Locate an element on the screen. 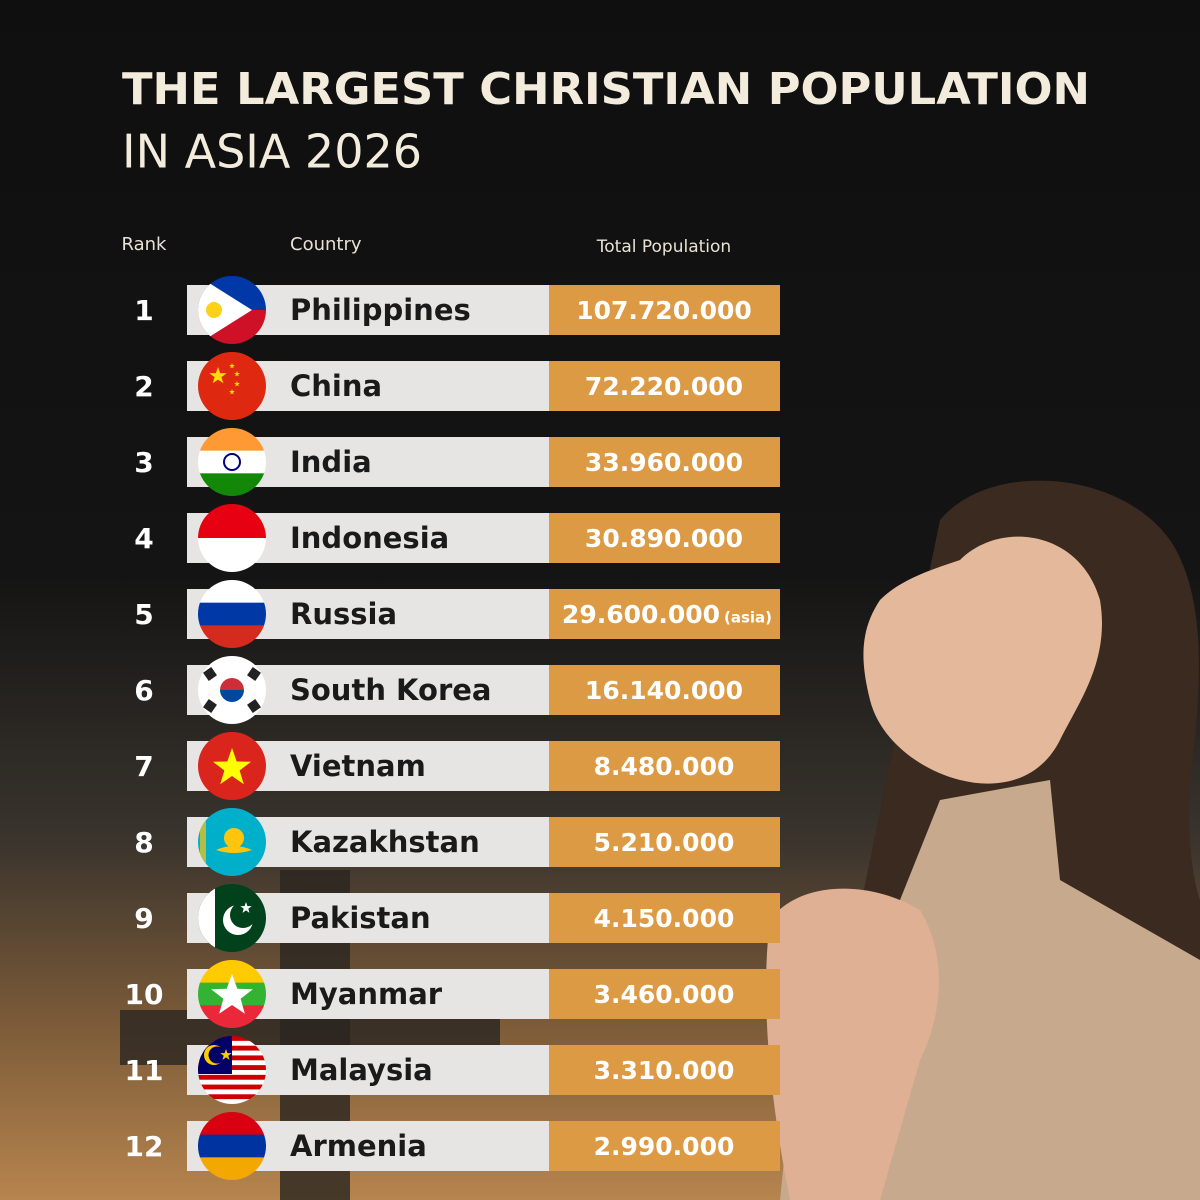 The image size is (1200, 1200). flag-wheel is located at coordinates (232, 462).